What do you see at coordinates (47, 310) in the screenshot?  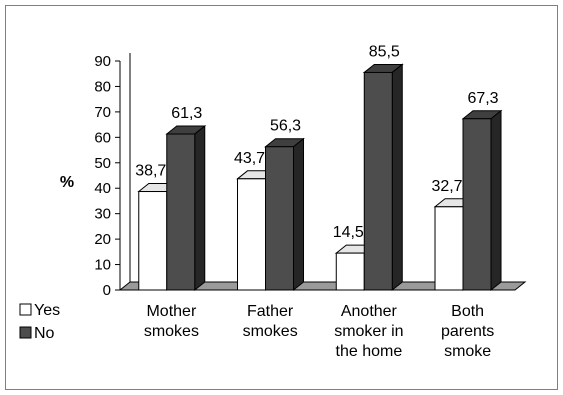 I see `legend-label-yes: Yes` at bounding box center [47, 310].